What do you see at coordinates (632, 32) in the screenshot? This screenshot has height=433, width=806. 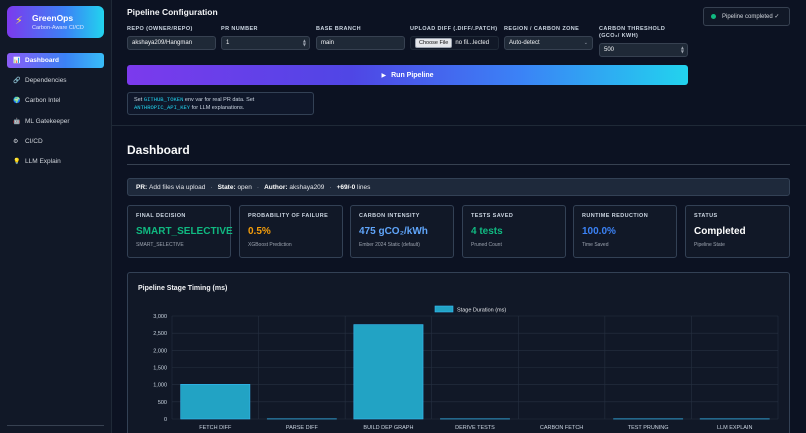 I see `threshold-label: CARBON THRESHOLD (GCO₂/ KWH)` at bounding box center [632, 32].